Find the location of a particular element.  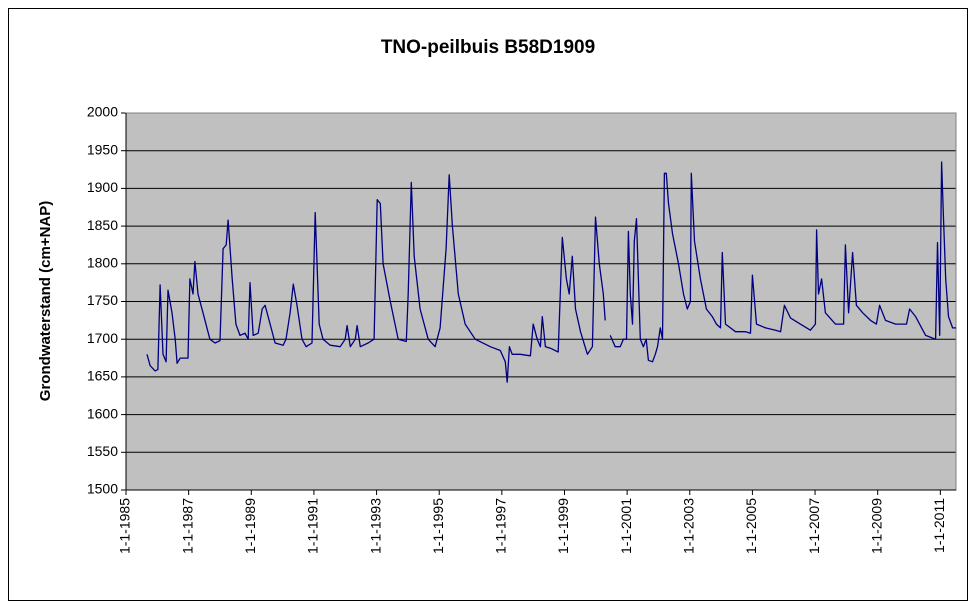

x-tick-label: 1-1-1999 is located at coordinates (563, 526).